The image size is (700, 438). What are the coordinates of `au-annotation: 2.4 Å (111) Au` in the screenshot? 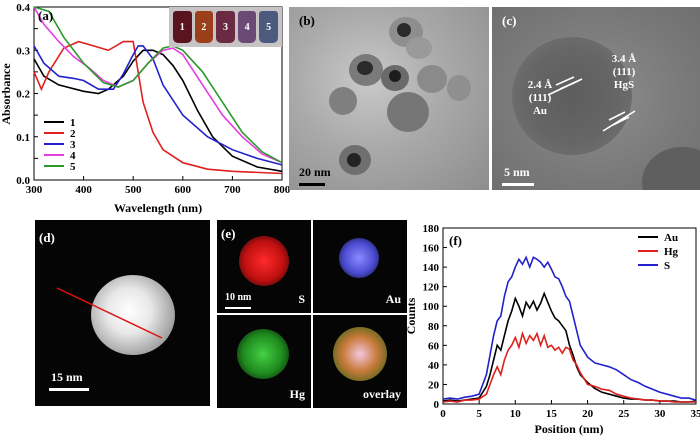 It's located at (540, 98).